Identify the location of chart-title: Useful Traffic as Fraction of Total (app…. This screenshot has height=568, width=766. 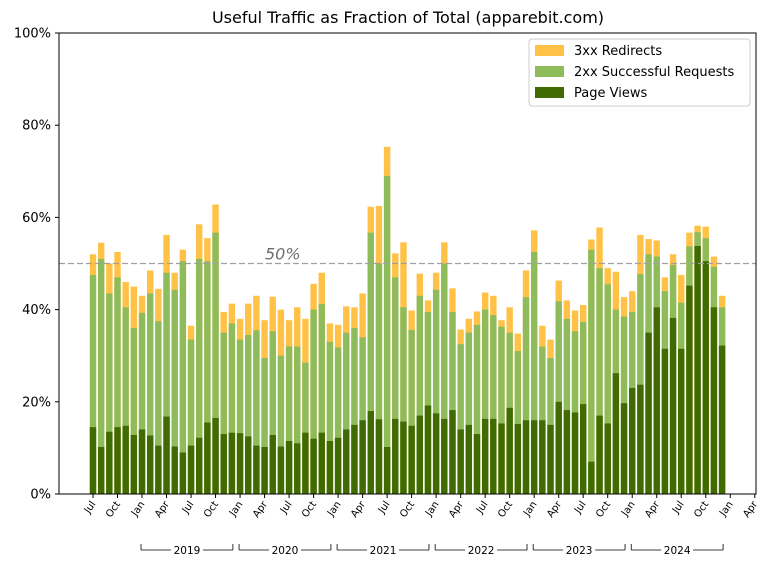
(408, 17).